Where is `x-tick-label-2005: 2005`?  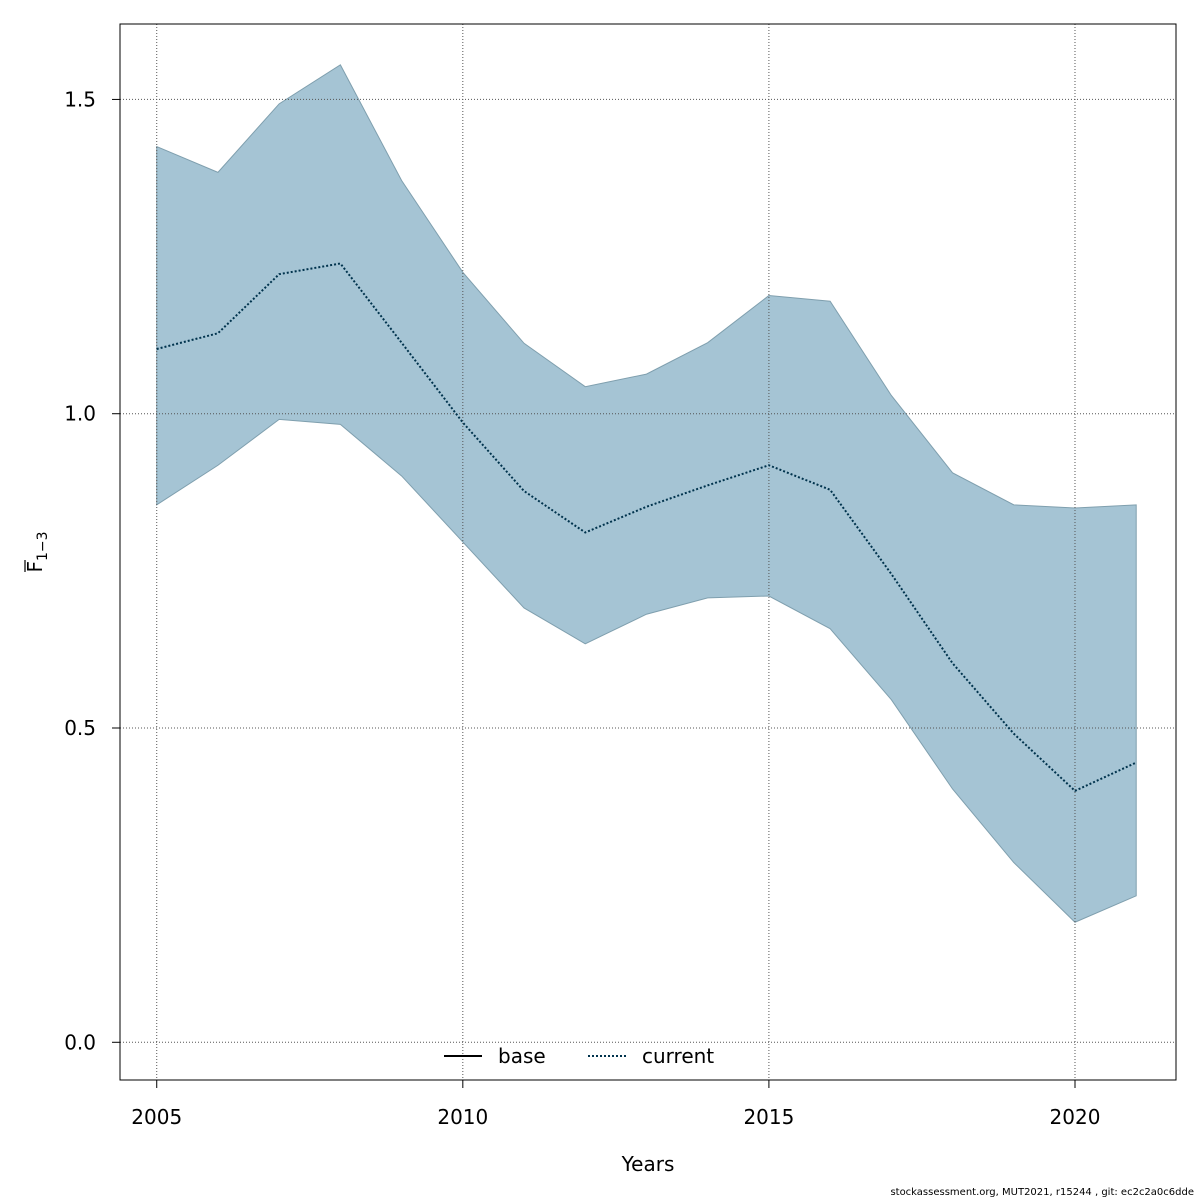
x-tick-label-2005: 2005 is located at coordinates (156, 1117).